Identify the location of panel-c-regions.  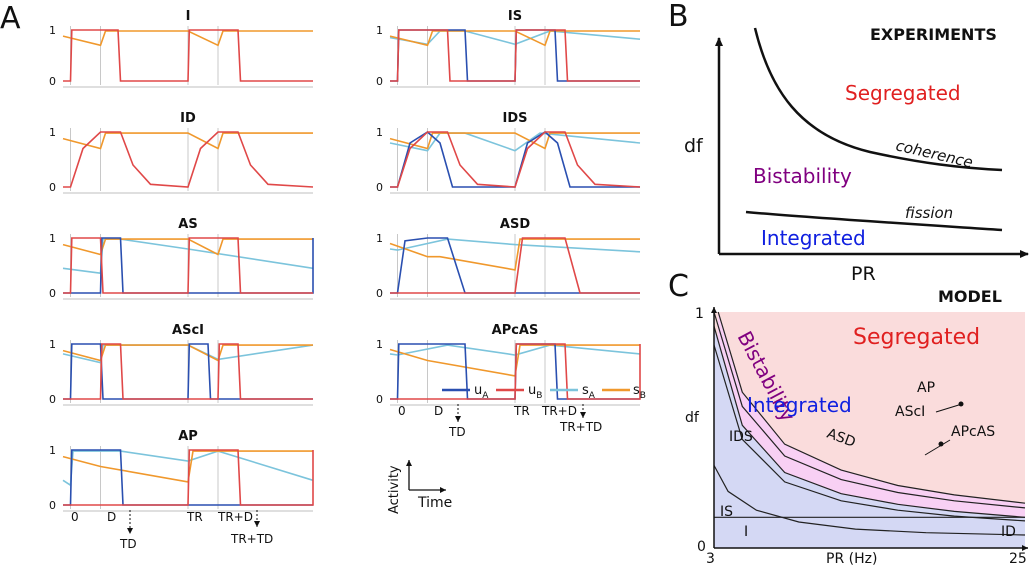
(869, 430).